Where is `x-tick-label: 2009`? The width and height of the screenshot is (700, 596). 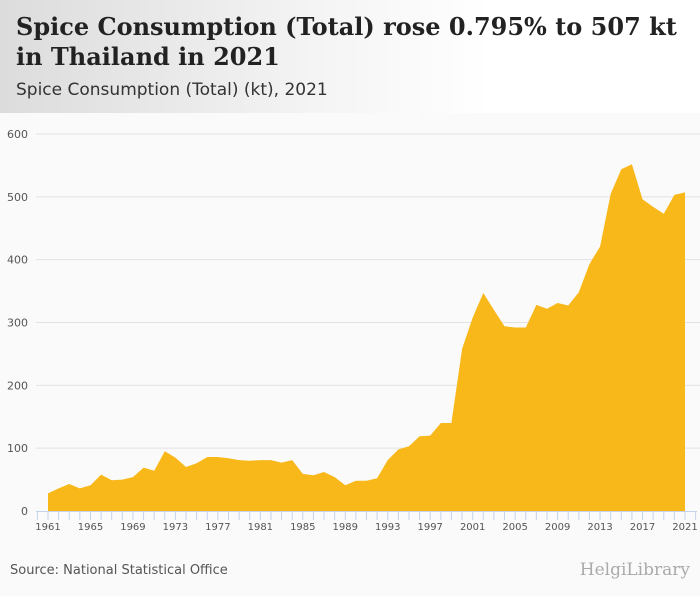
x-tick-label: 2009 is located at coordinates (557, 527).